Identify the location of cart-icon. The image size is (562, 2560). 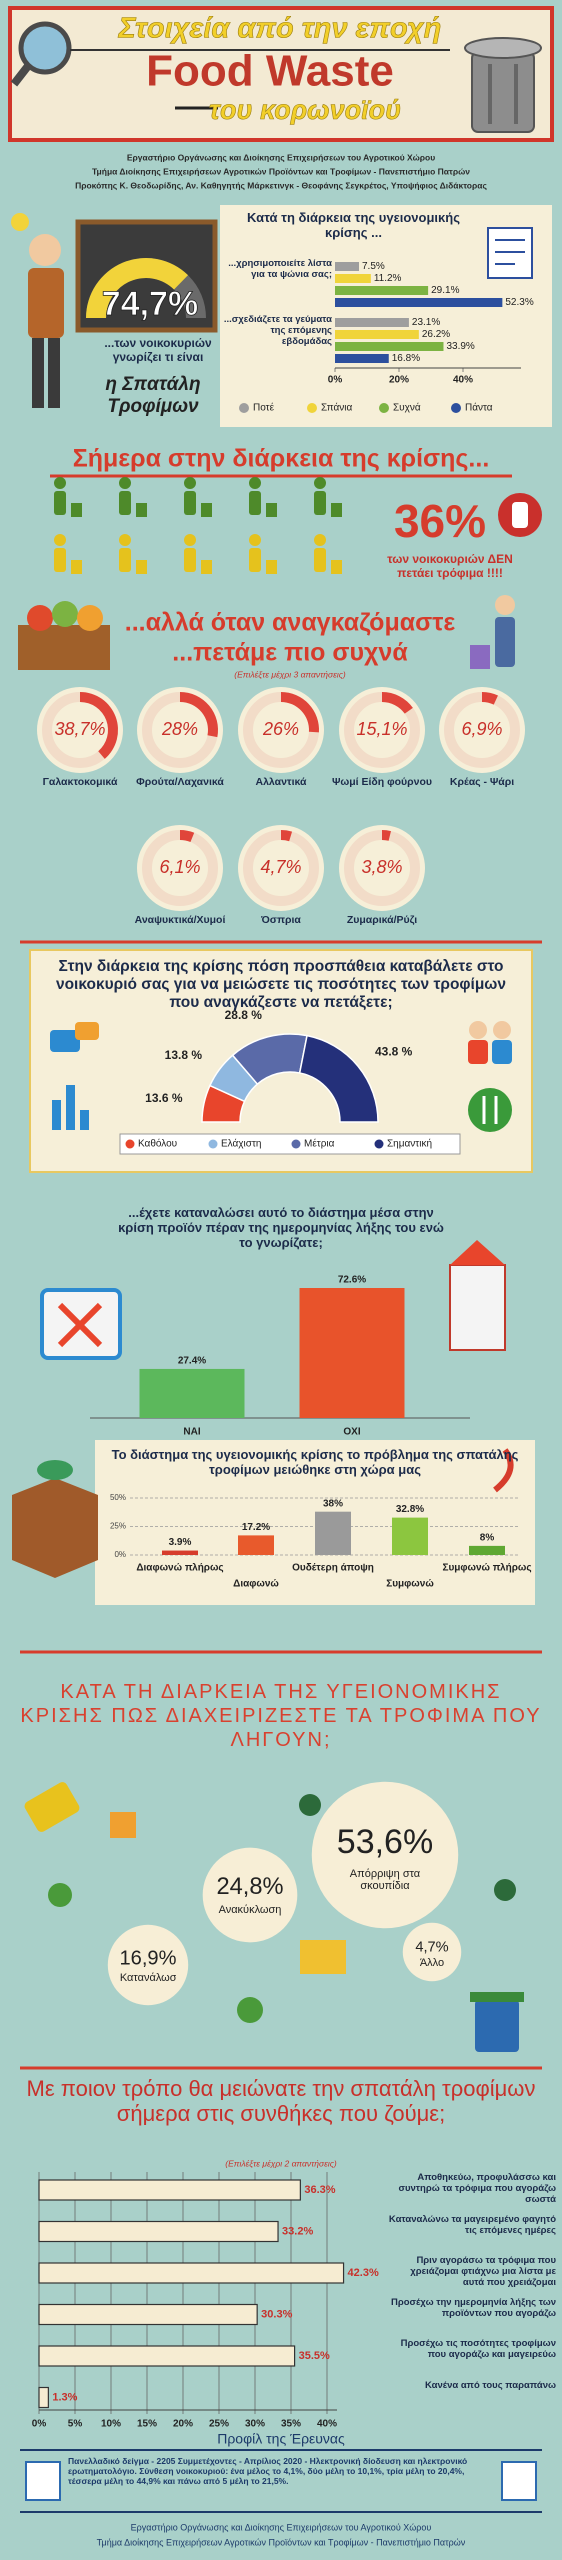
(323, 1957).